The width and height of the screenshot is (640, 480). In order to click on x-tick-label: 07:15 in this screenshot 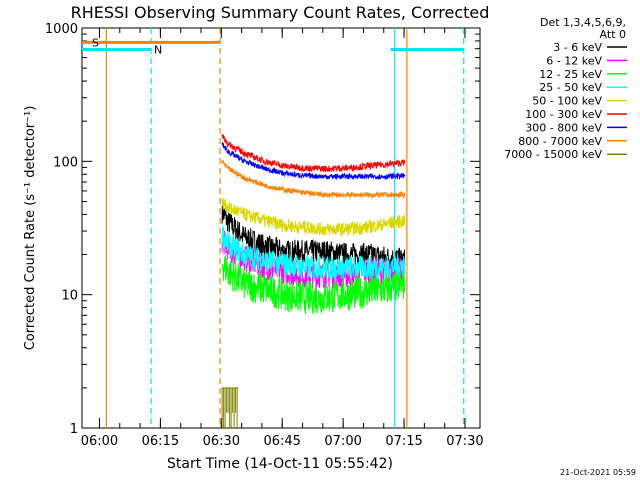, I will do `click(403, 441)`.